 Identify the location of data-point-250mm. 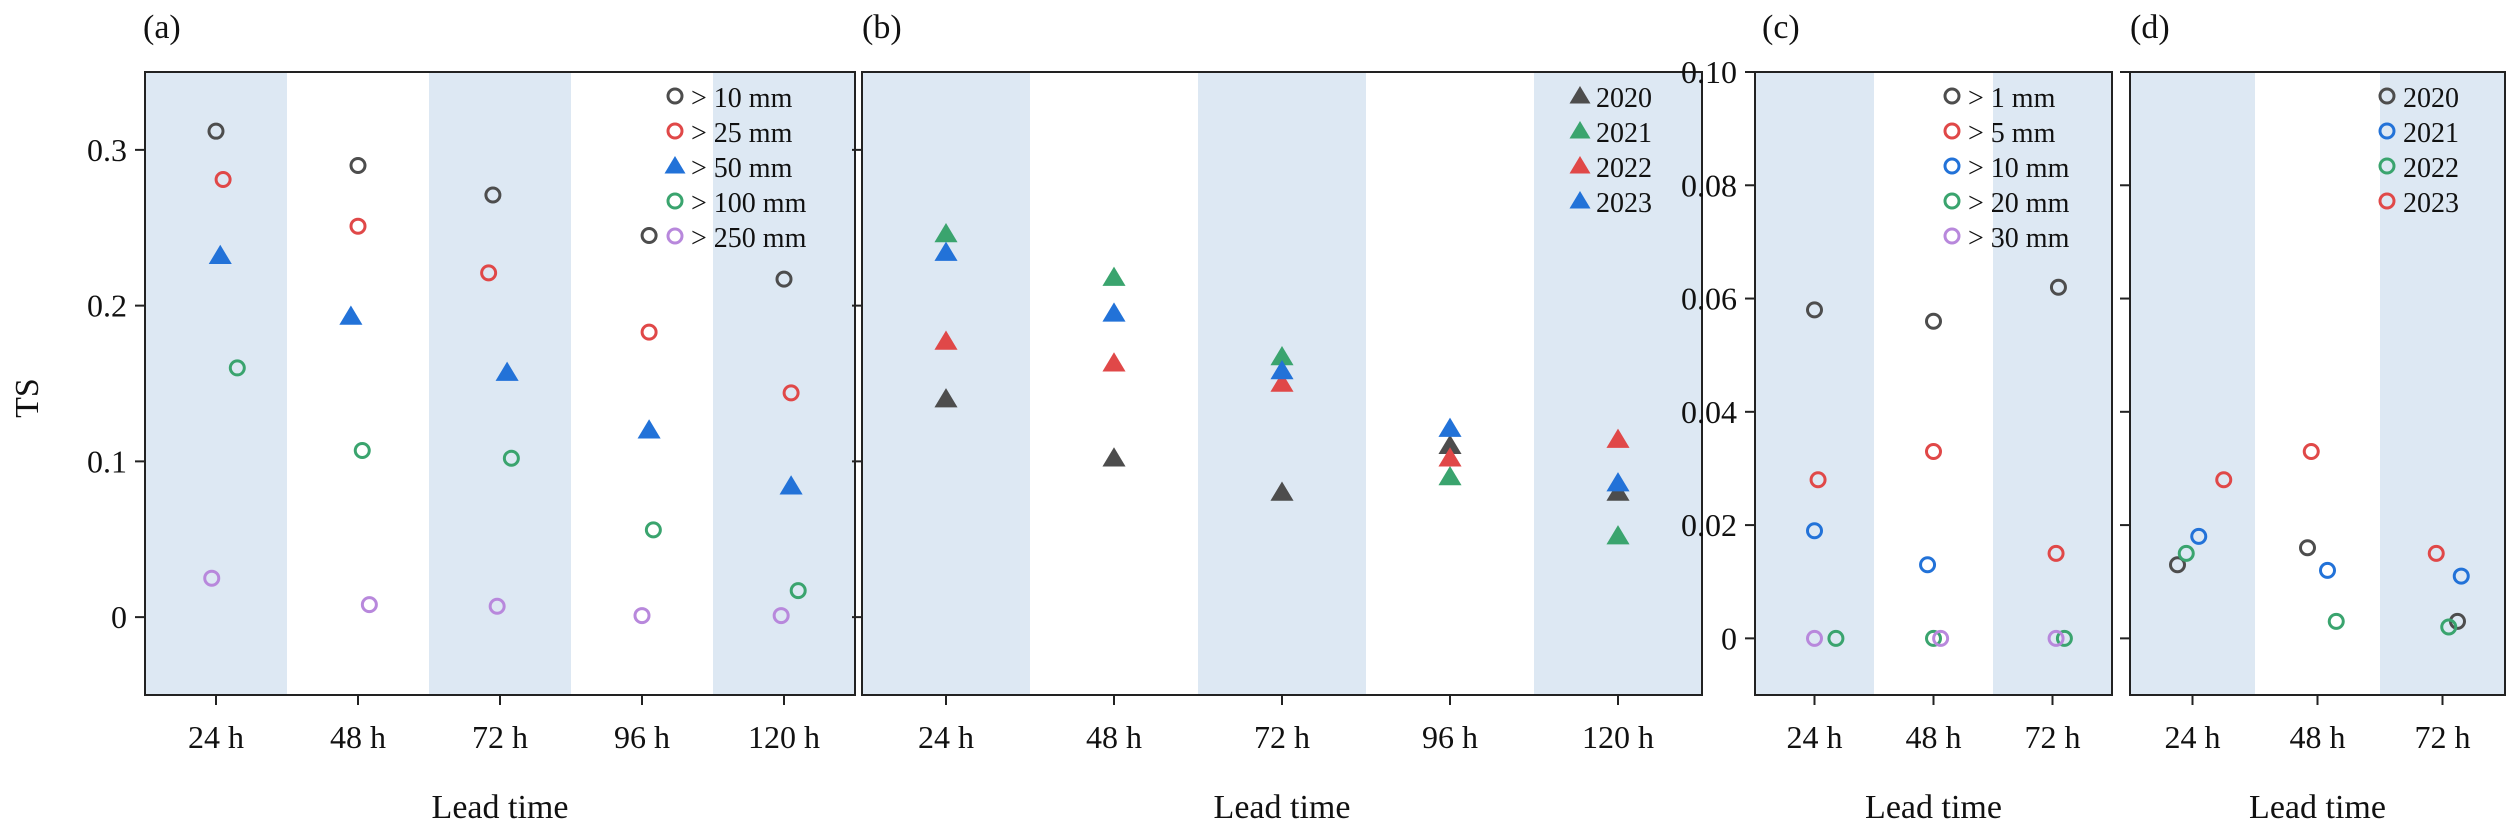
(642, 616).